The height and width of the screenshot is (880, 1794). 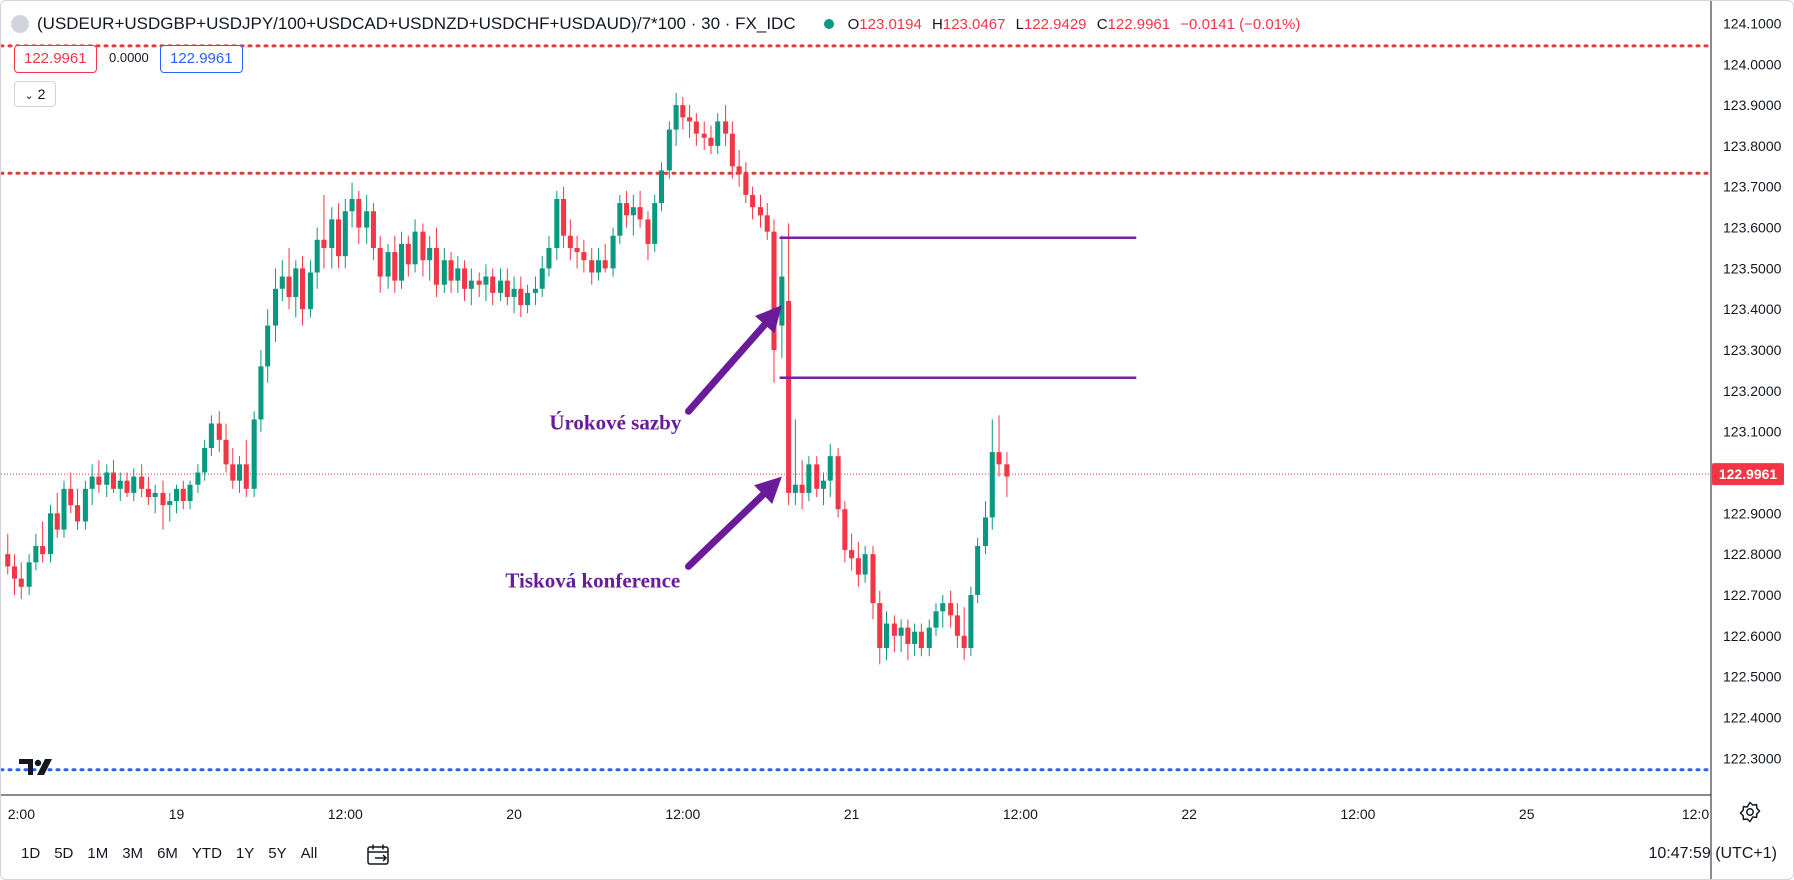 I want to click on annotation-label: Úrokové sazby, so click(x=615, y=423).